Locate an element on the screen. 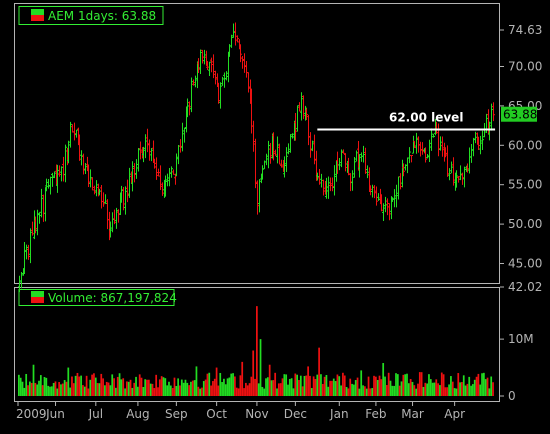 This screenshot has width=550, height=434. last-price-marker: 63.88 is located at coordinates (519, 114).